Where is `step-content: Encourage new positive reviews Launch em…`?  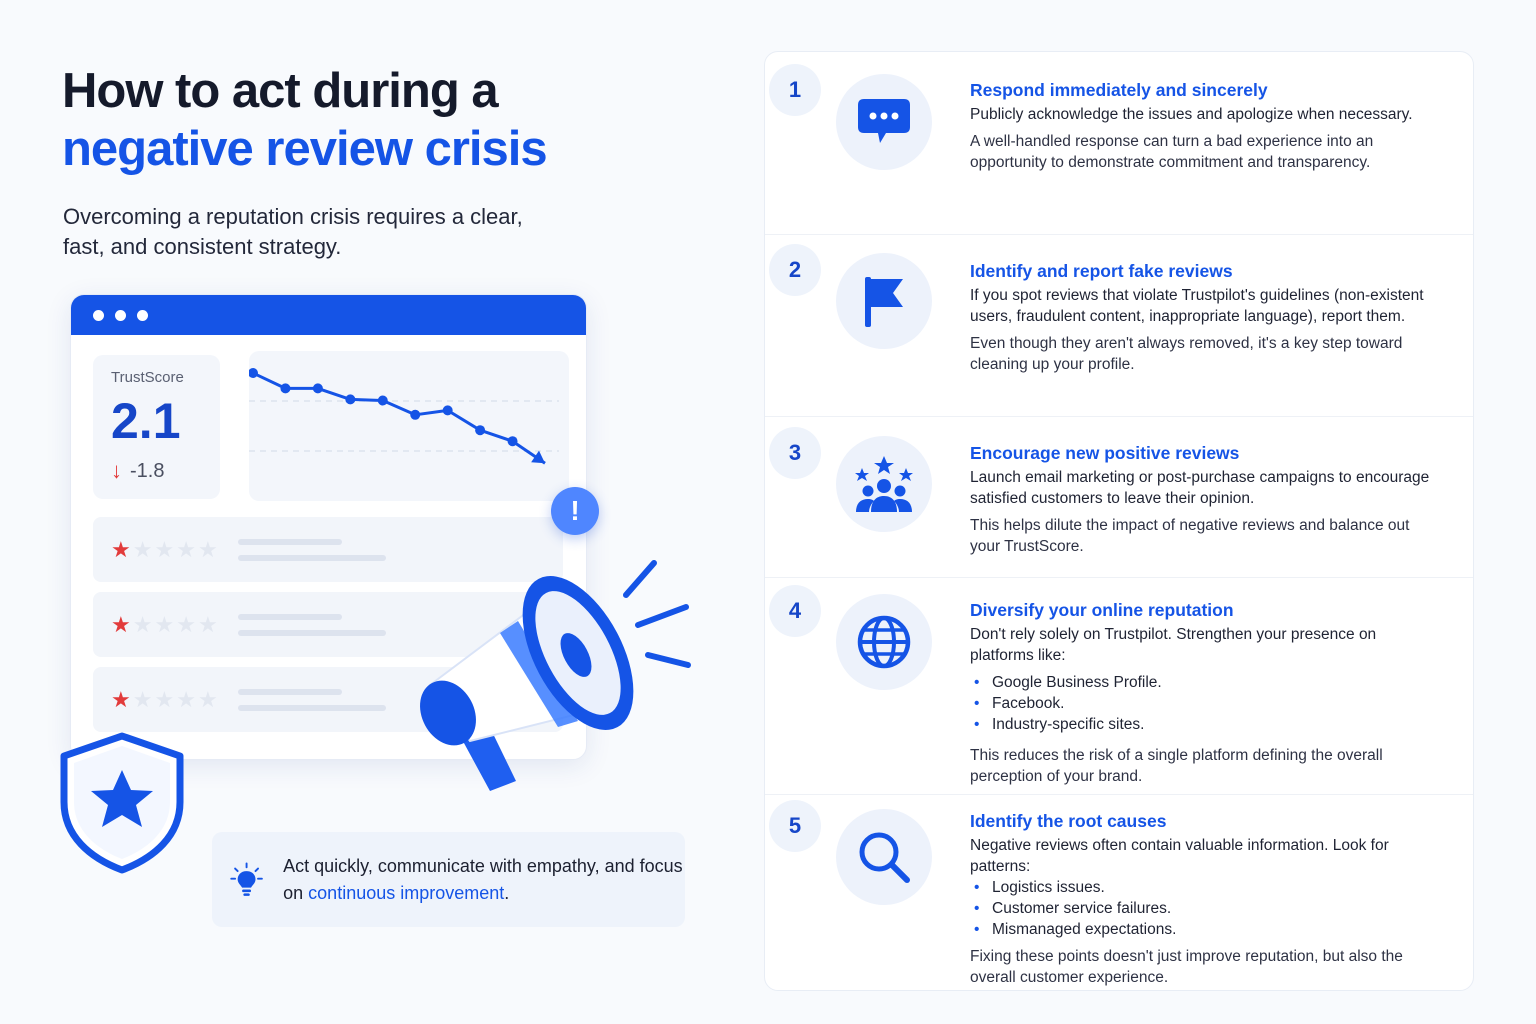 step-content: Encourage new positive reviews Launch em… is located at coordinates (1200, 499).